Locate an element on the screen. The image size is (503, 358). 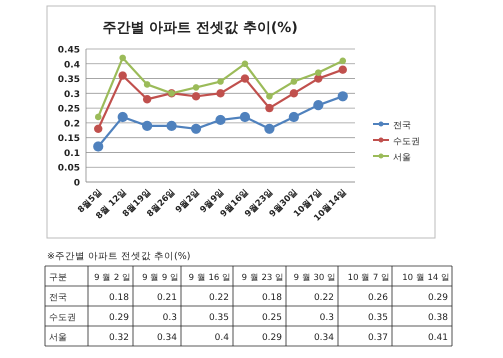
y-tick-label: 0.4 is located at coordinates (72, 65).